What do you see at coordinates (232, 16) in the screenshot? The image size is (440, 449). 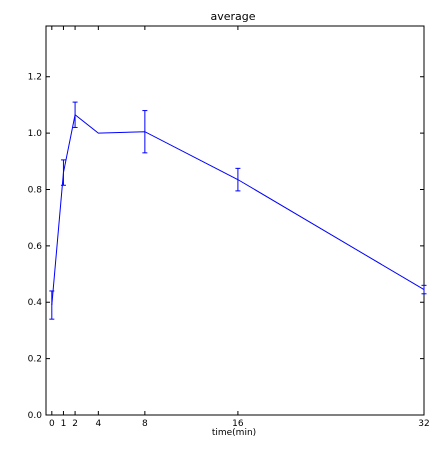 I see `chart-title: average` at bounding box center [232, 16].